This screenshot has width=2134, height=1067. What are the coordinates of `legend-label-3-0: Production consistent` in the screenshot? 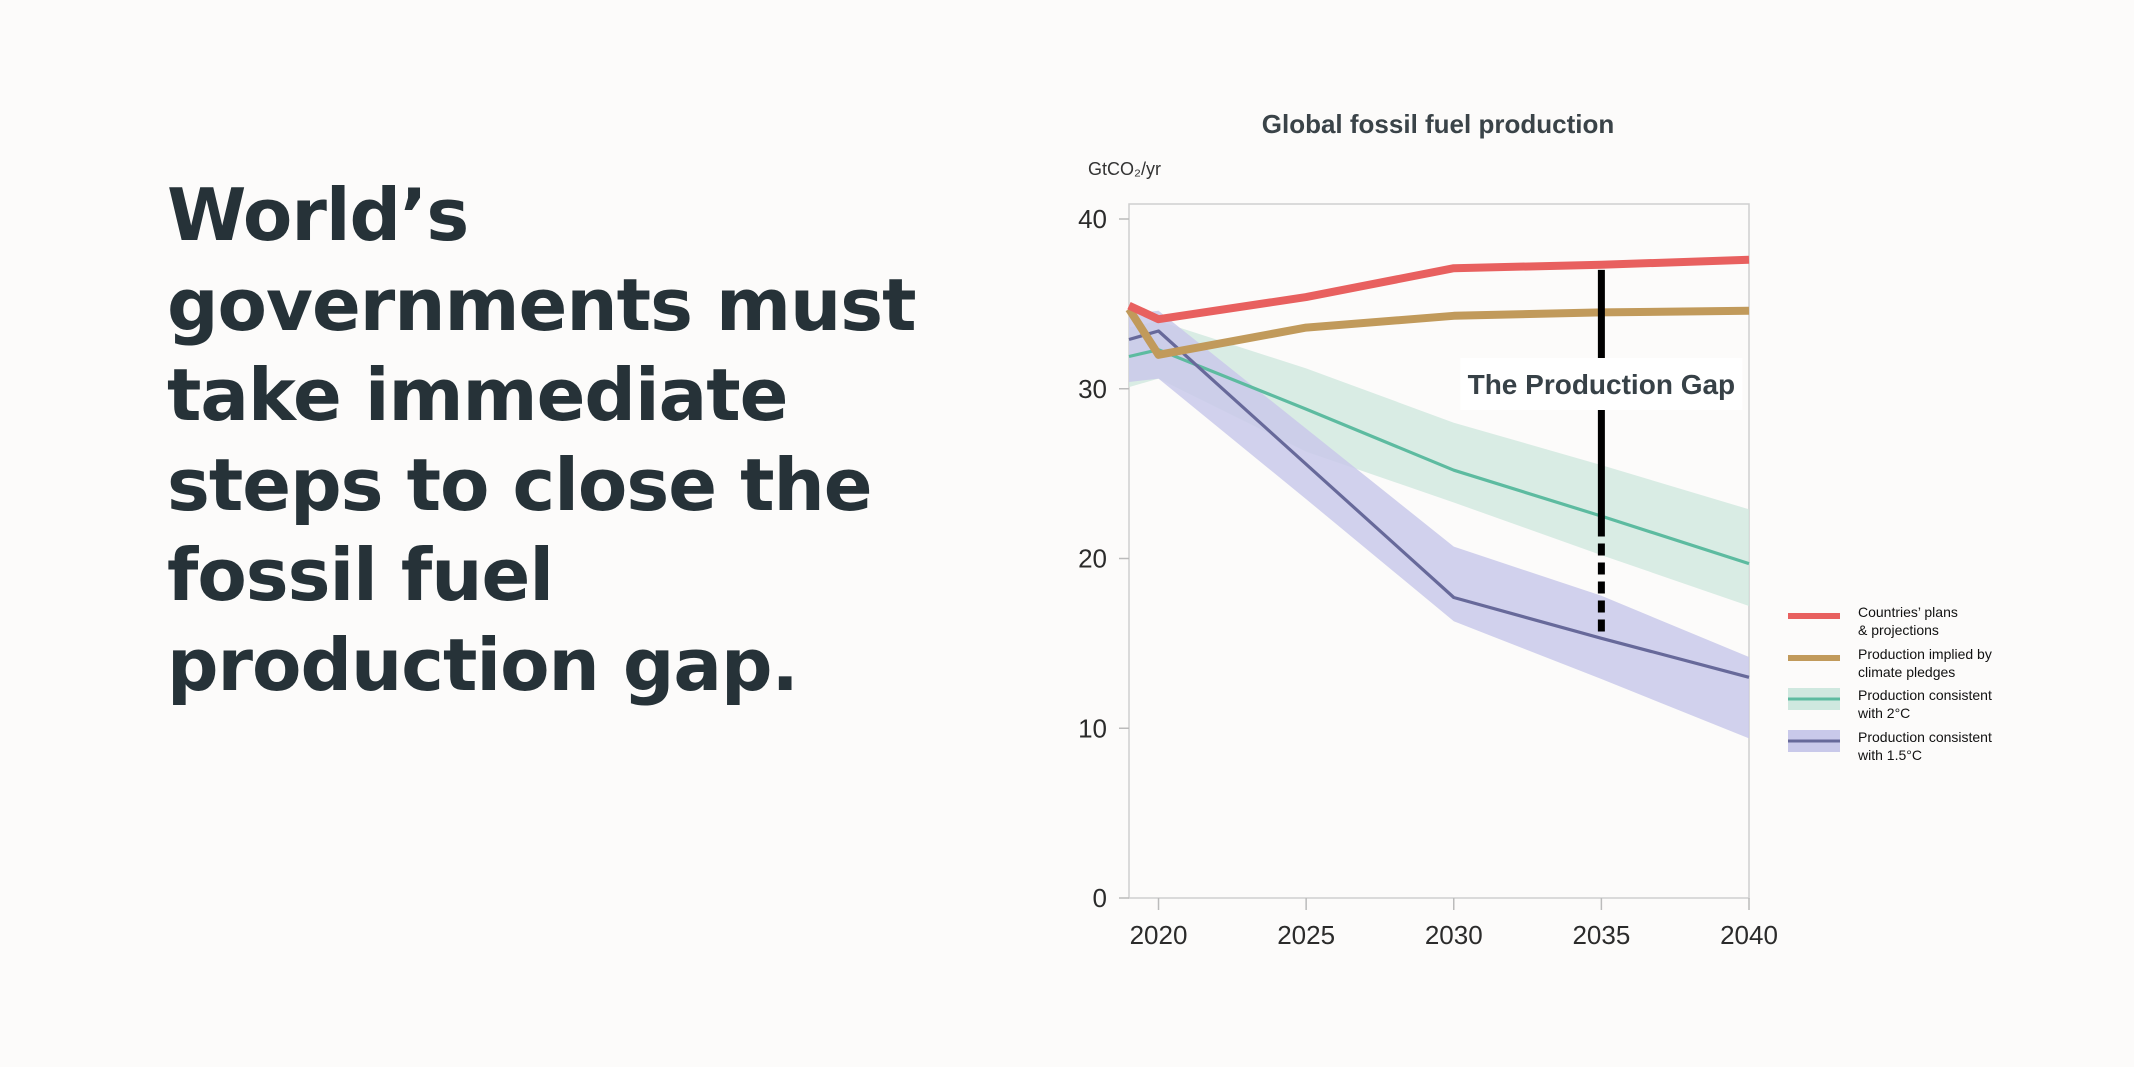 It's located at (1925, 737).